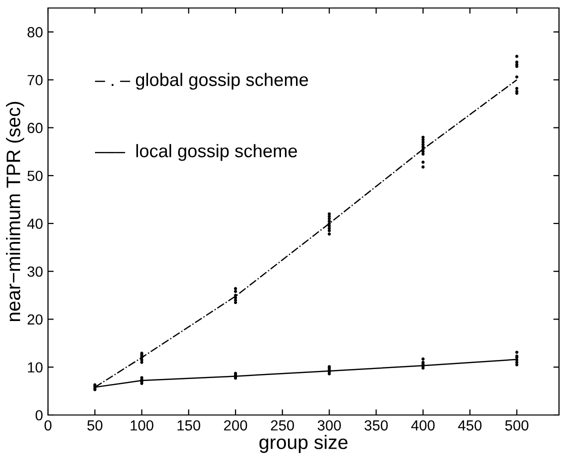  What do you see at coordinates (376, 425) in the screenshot?
I see `x-tick-label: 350` at bounding box center [376, 425].